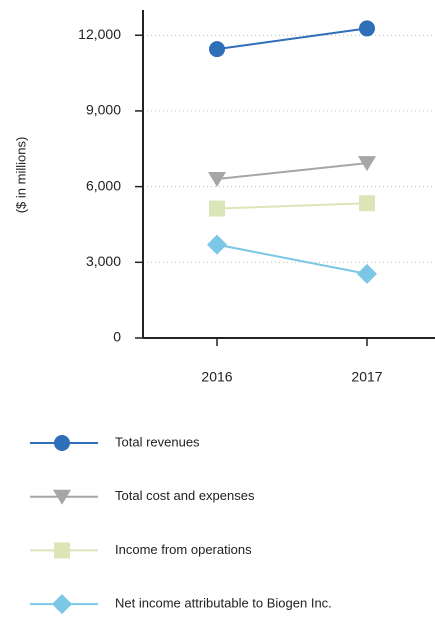 The height and width of the screenshot is (620, 435). Describe the element at coordinates (103, 185) in the screenshot. I see `y-tick-label: 6,000` at that location.